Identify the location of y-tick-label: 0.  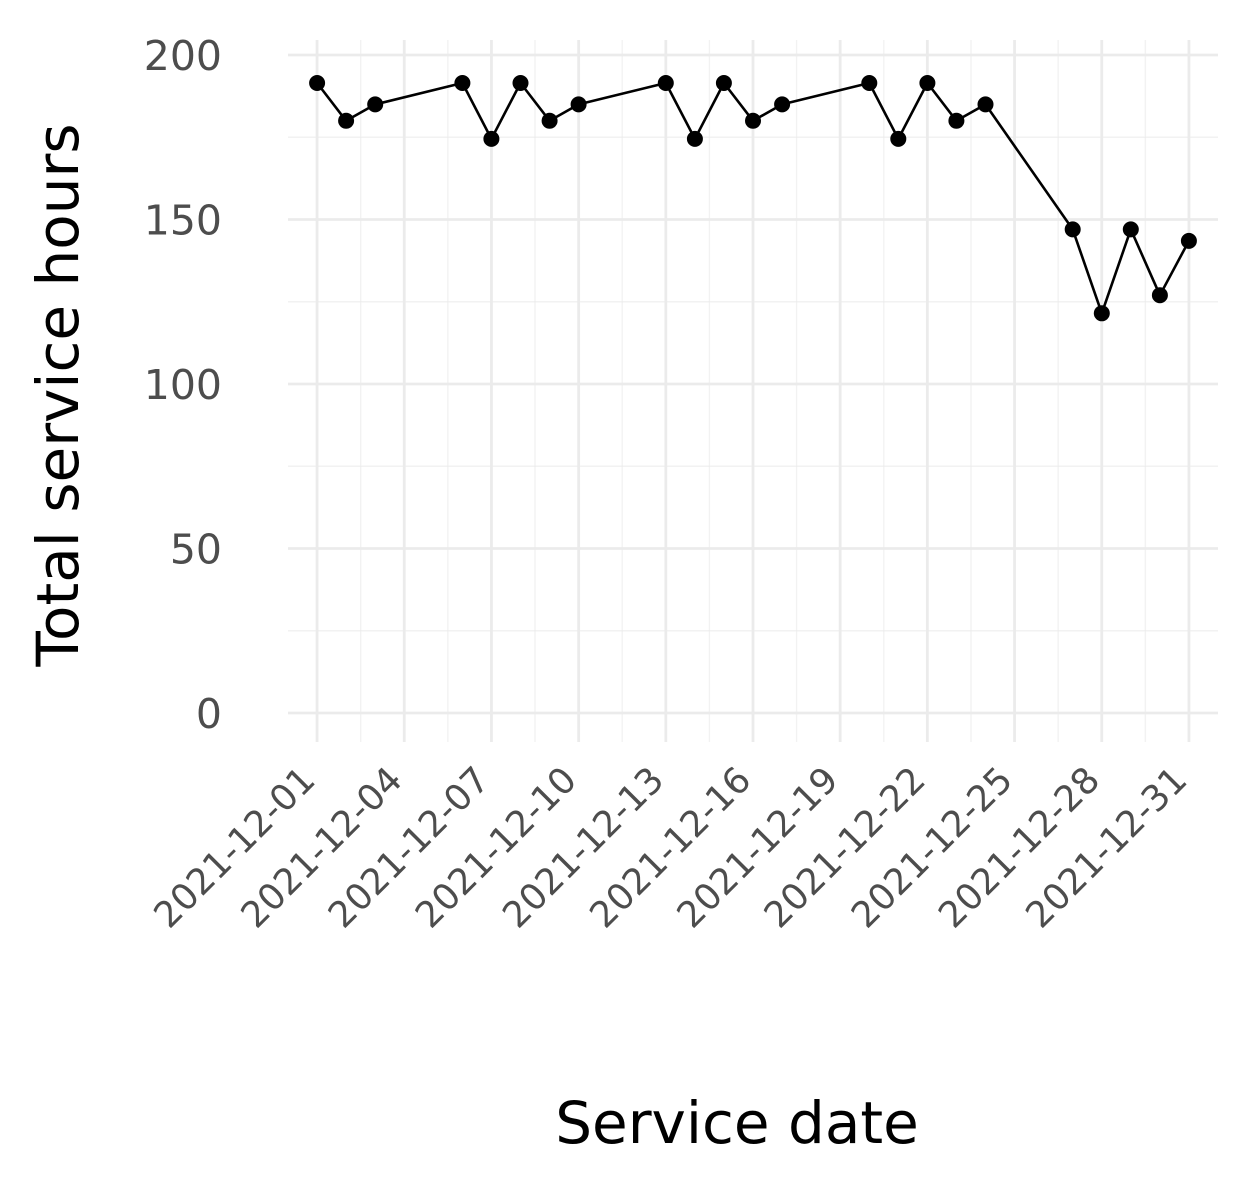
(209, 714).